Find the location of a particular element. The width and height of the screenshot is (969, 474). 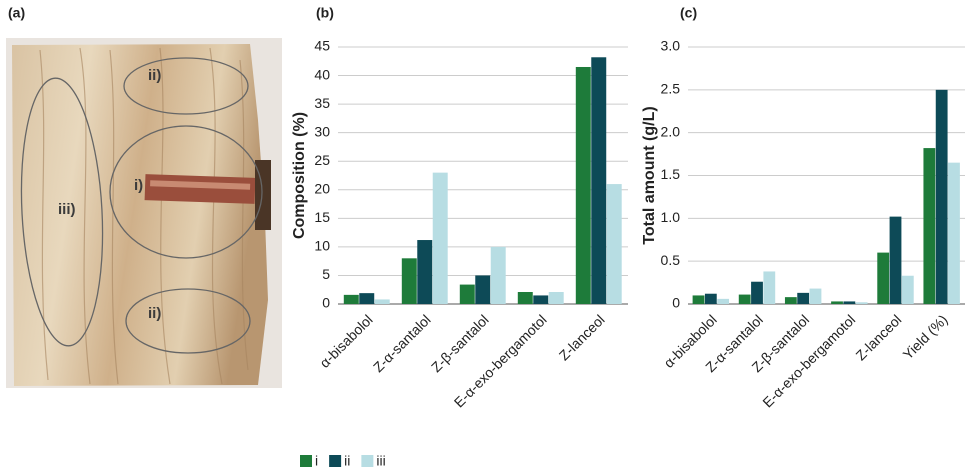

legend: i ii iii is located at coordinates (343, 461).